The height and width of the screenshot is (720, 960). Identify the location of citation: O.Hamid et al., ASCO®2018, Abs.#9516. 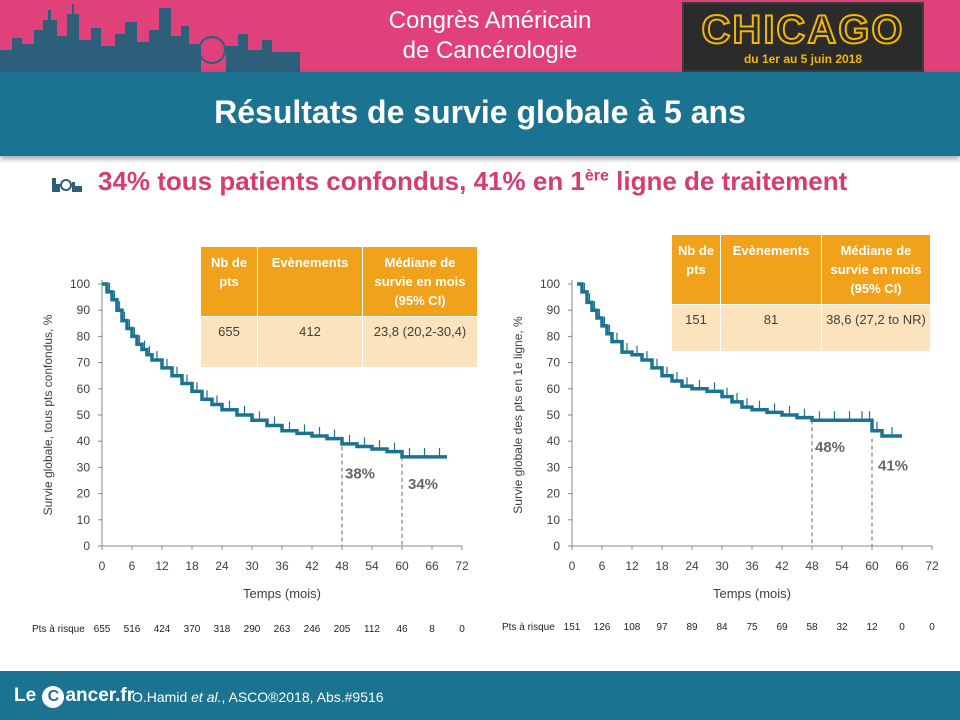
(258, 697).